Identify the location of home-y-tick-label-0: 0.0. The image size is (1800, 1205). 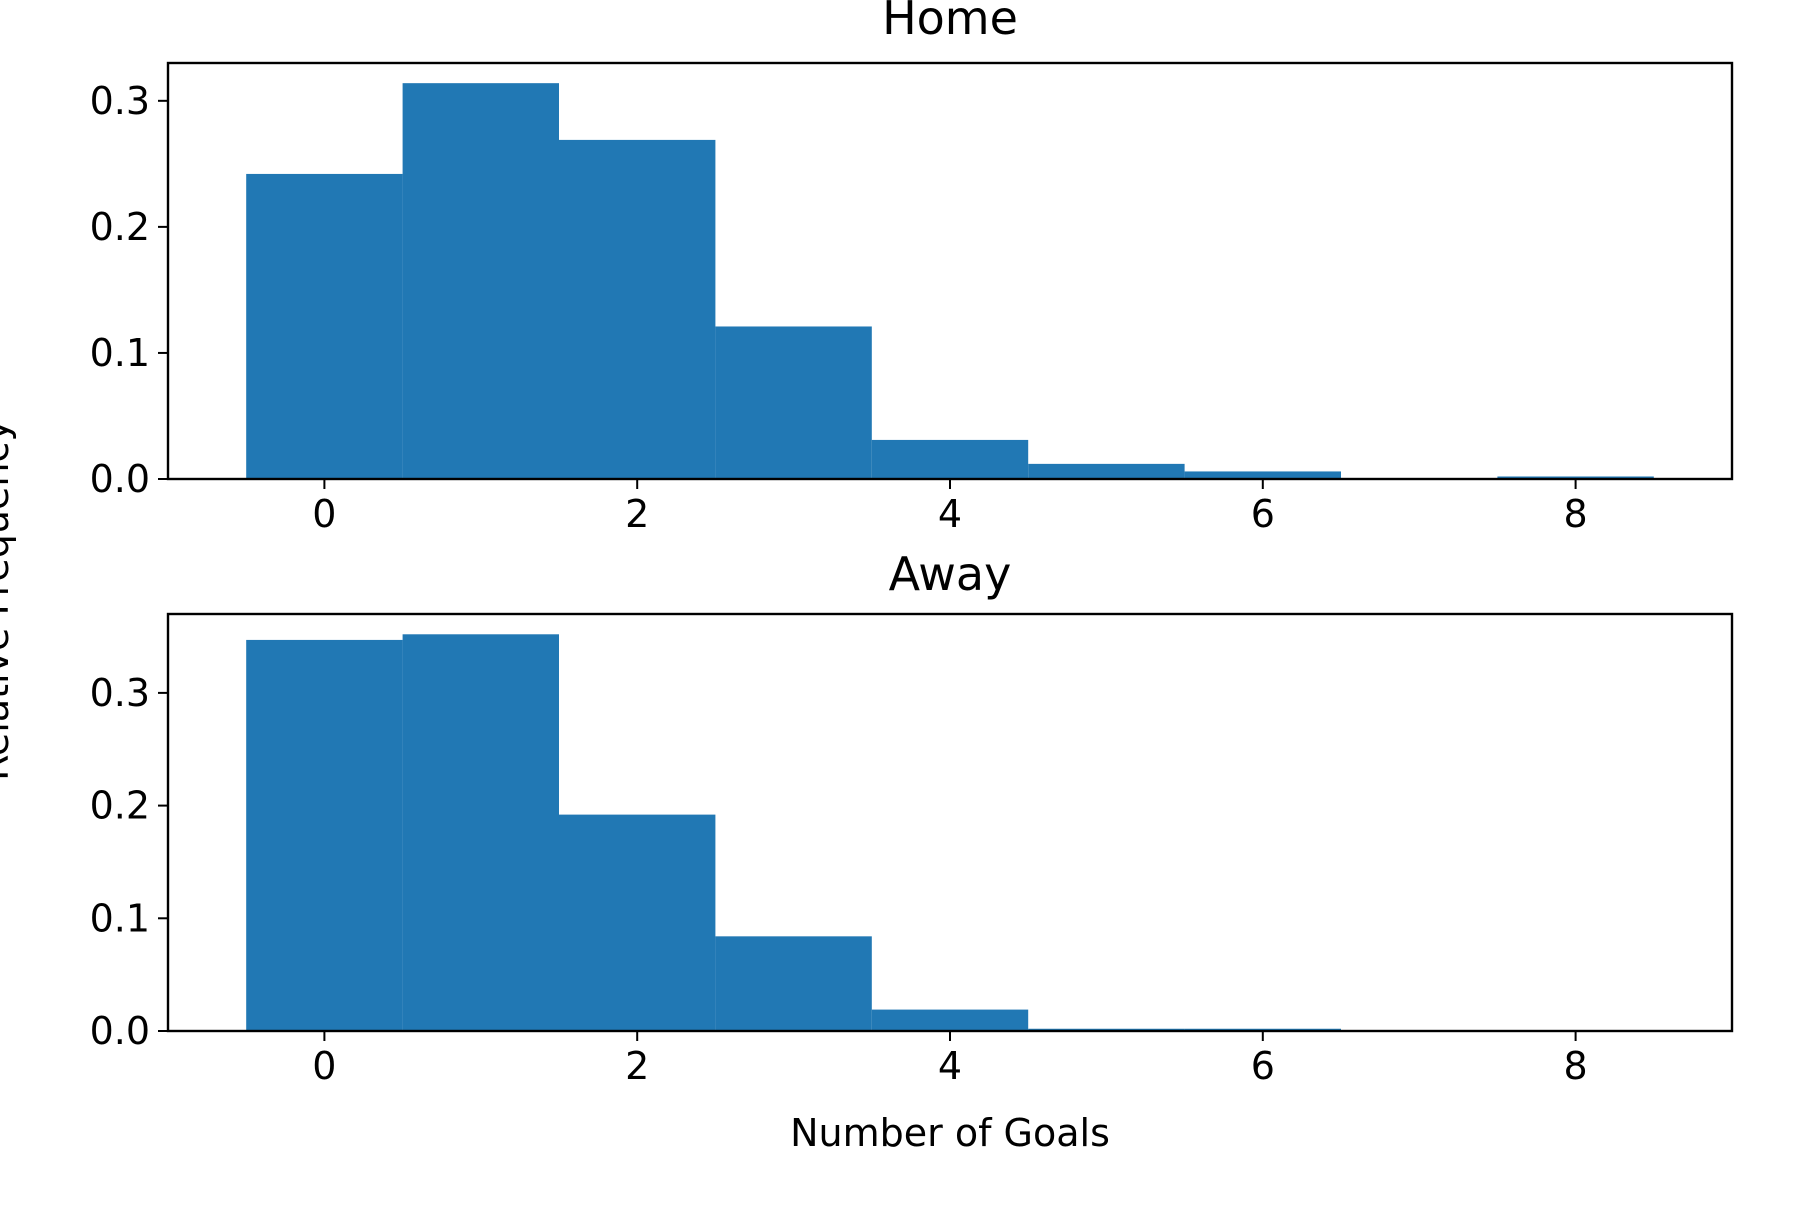
(120, 479).